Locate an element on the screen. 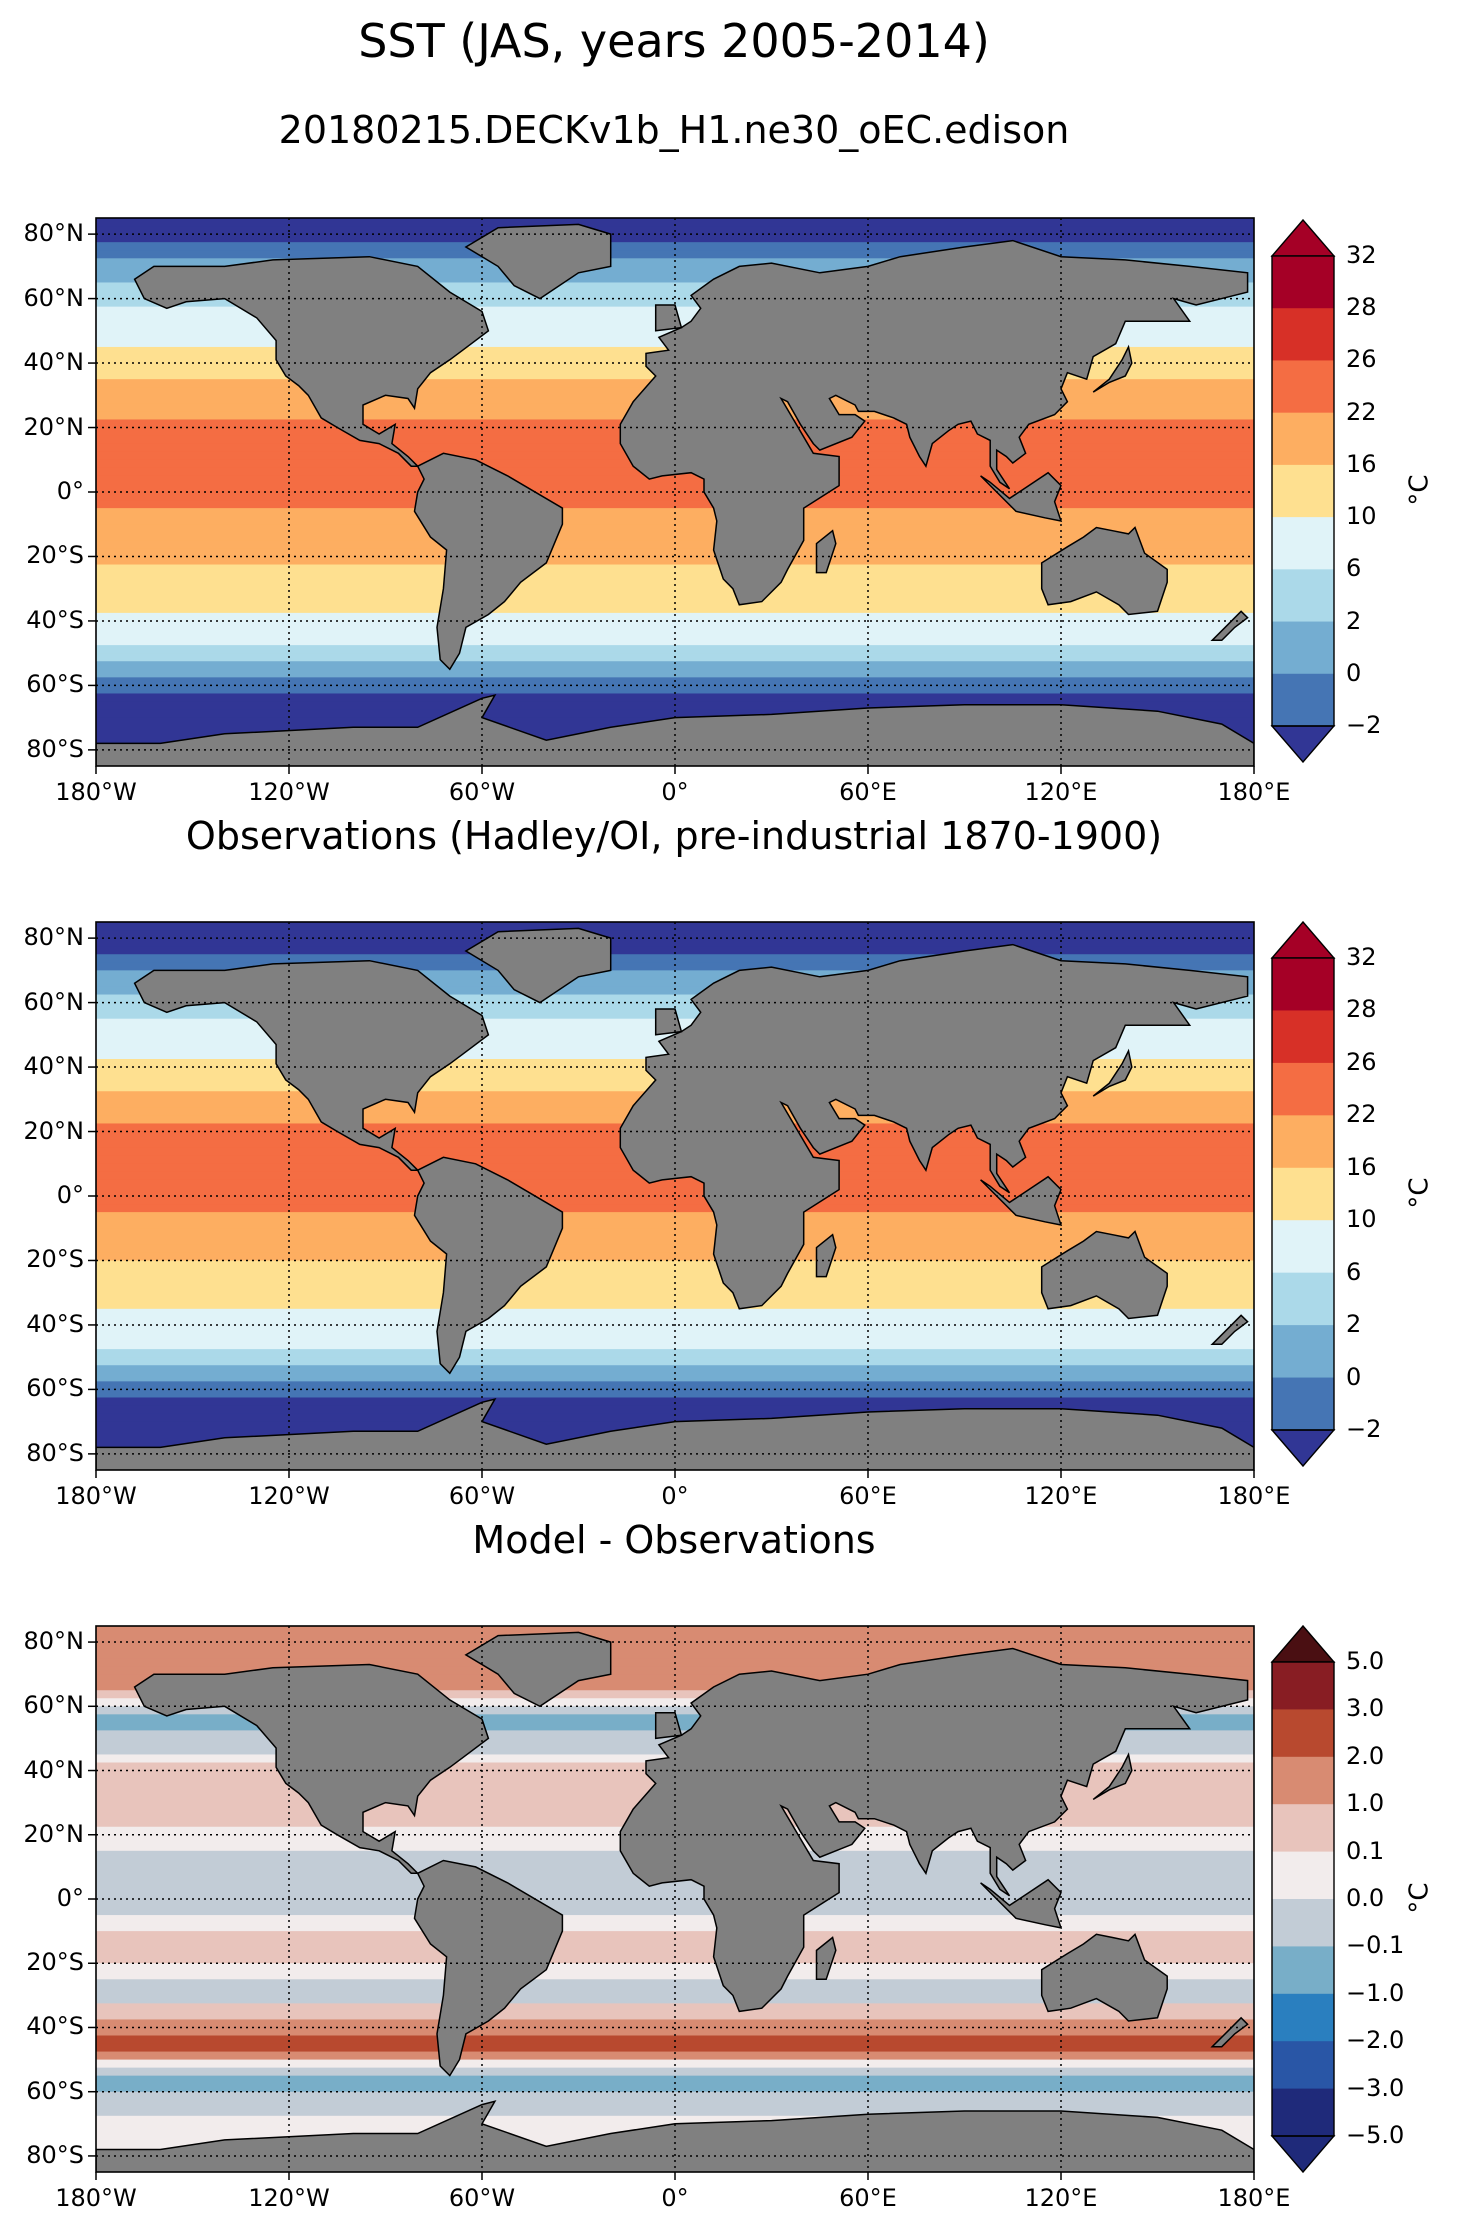 Image resolution: width=1480 pixels, height=2236 pixels. land-indonesia is located at coordinates (1021, 1200).